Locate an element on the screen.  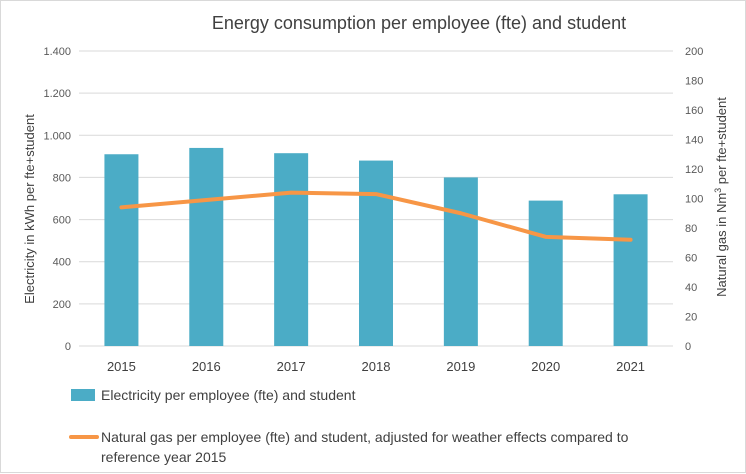
right-tick-label: 180 is located at coordinates (694, 82).